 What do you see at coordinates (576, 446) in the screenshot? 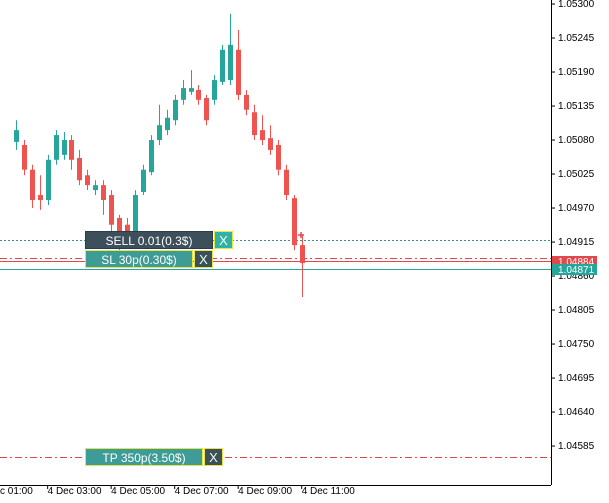
I see `y-tick-label: 1.04585` at bounding box center [576, 446].